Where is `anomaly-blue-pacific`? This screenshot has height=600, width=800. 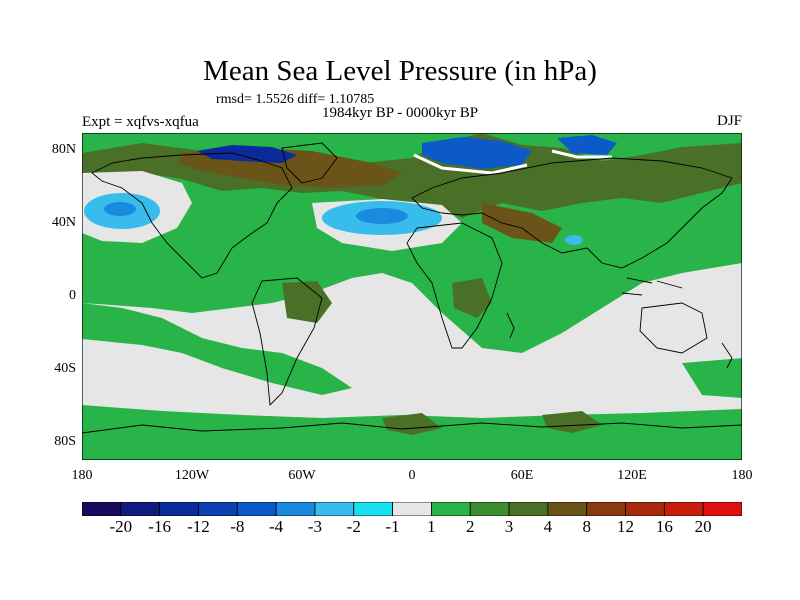 anomaly-blue-pacific is located at coordinates (120, 209).